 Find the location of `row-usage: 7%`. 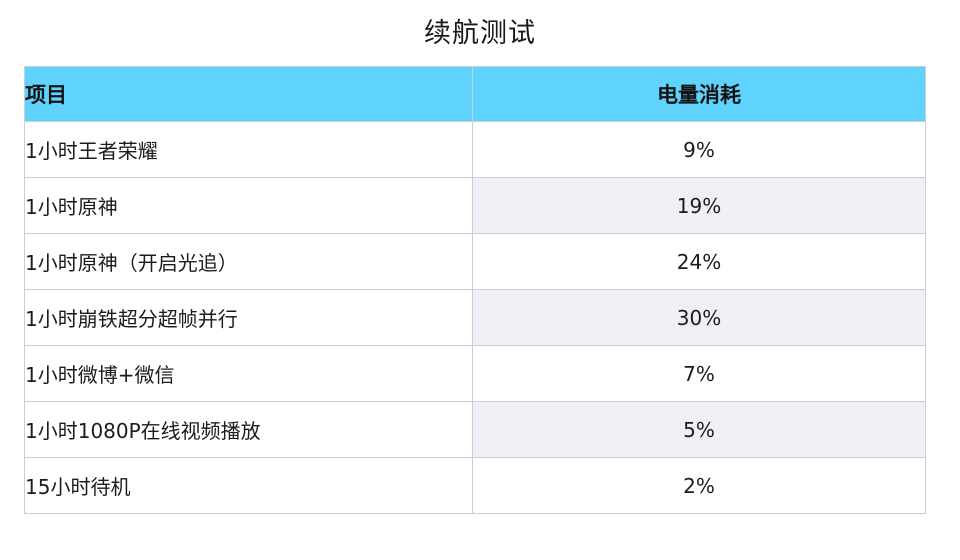

row-usage: 7% is located at coordinates (699, 373).